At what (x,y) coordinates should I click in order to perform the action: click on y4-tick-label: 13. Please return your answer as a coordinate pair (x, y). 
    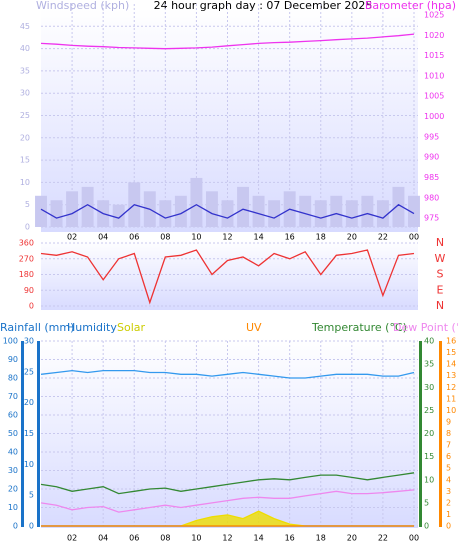
    Looking at the image, I should click on (451, 375).